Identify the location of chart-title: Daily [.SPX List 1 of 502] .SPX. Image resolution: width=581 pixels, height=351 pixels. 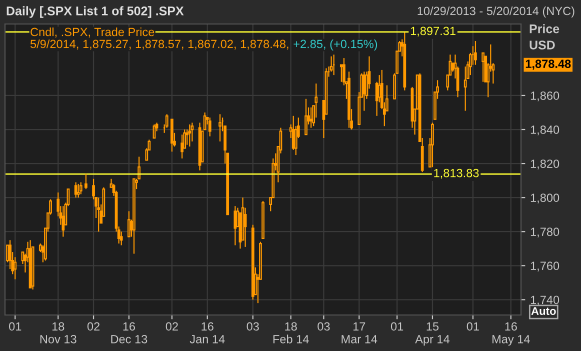
(95, 12).